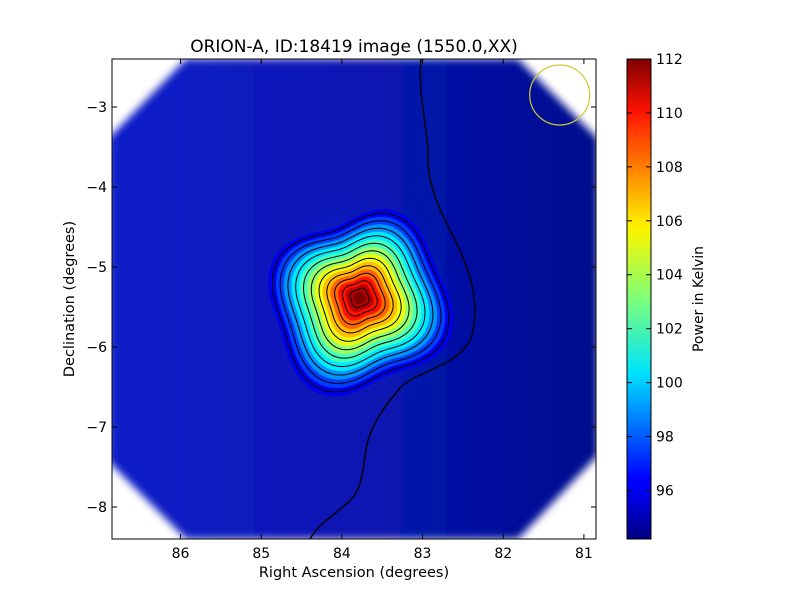 Image resolution: width=800 pixels, height=600 pixels. I want to click on contour-group, so click(361, 303).